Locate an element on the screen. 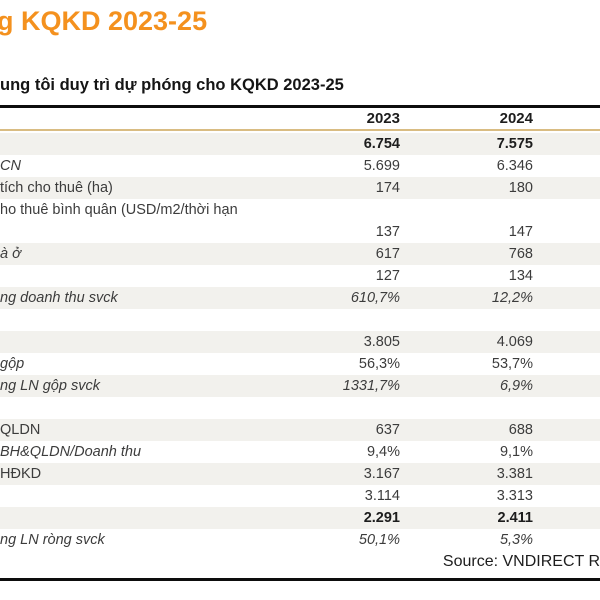 The height and width of the screenshot is (600, 600). page-title: g KQKD 2023-25 is located at coordinates (104, 21).